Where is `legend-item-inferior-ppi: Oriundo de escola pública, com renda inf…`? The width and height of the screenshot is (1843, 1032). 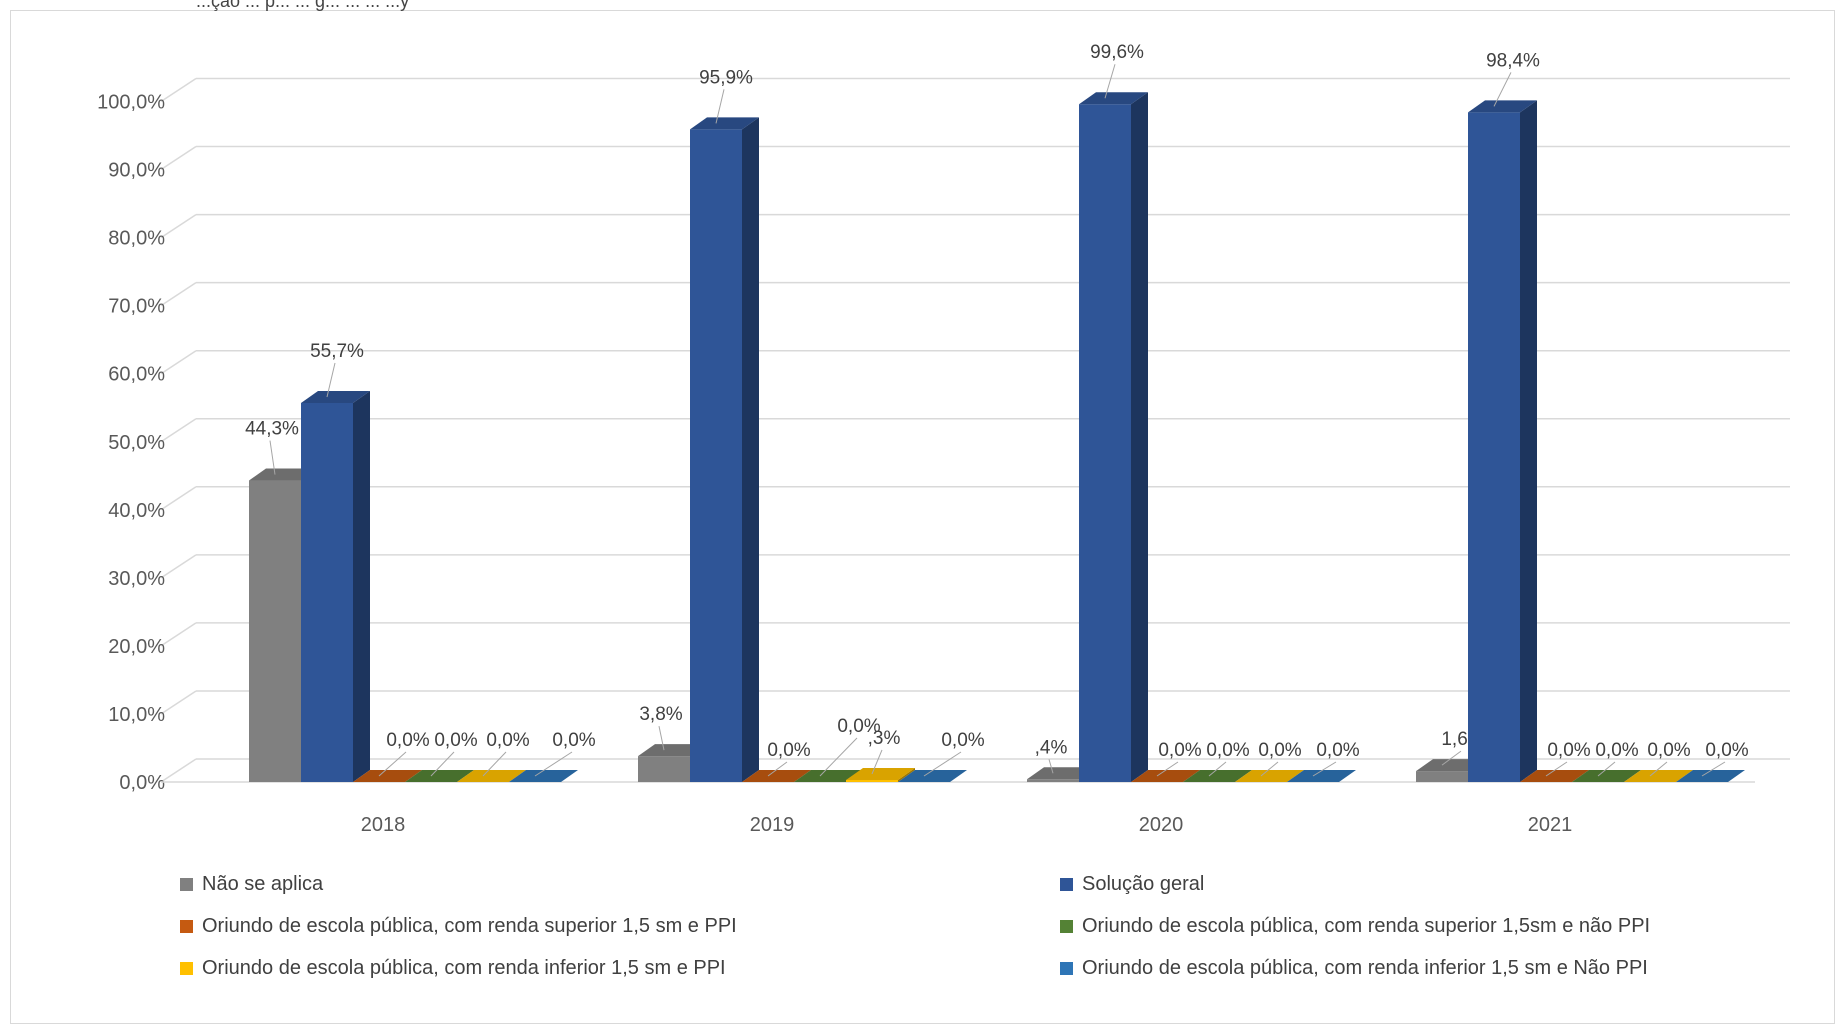 legend-item-inferior-ppi: Oriundo de escola pública, com renda inf… is located at coordinates (453, 968).